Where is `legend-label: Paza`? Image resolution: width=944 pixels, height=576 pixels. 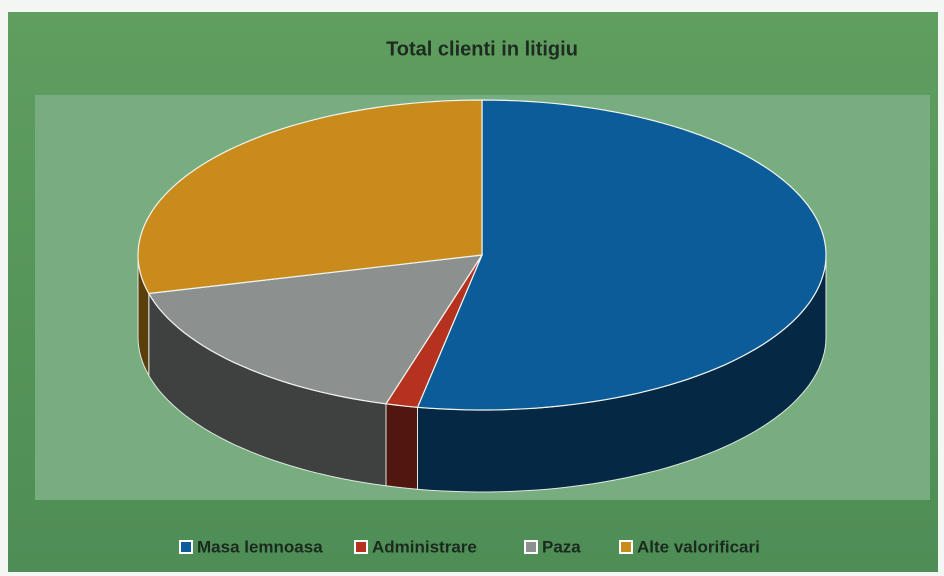
legend-label: Paza is located at coordinates (561, 546).